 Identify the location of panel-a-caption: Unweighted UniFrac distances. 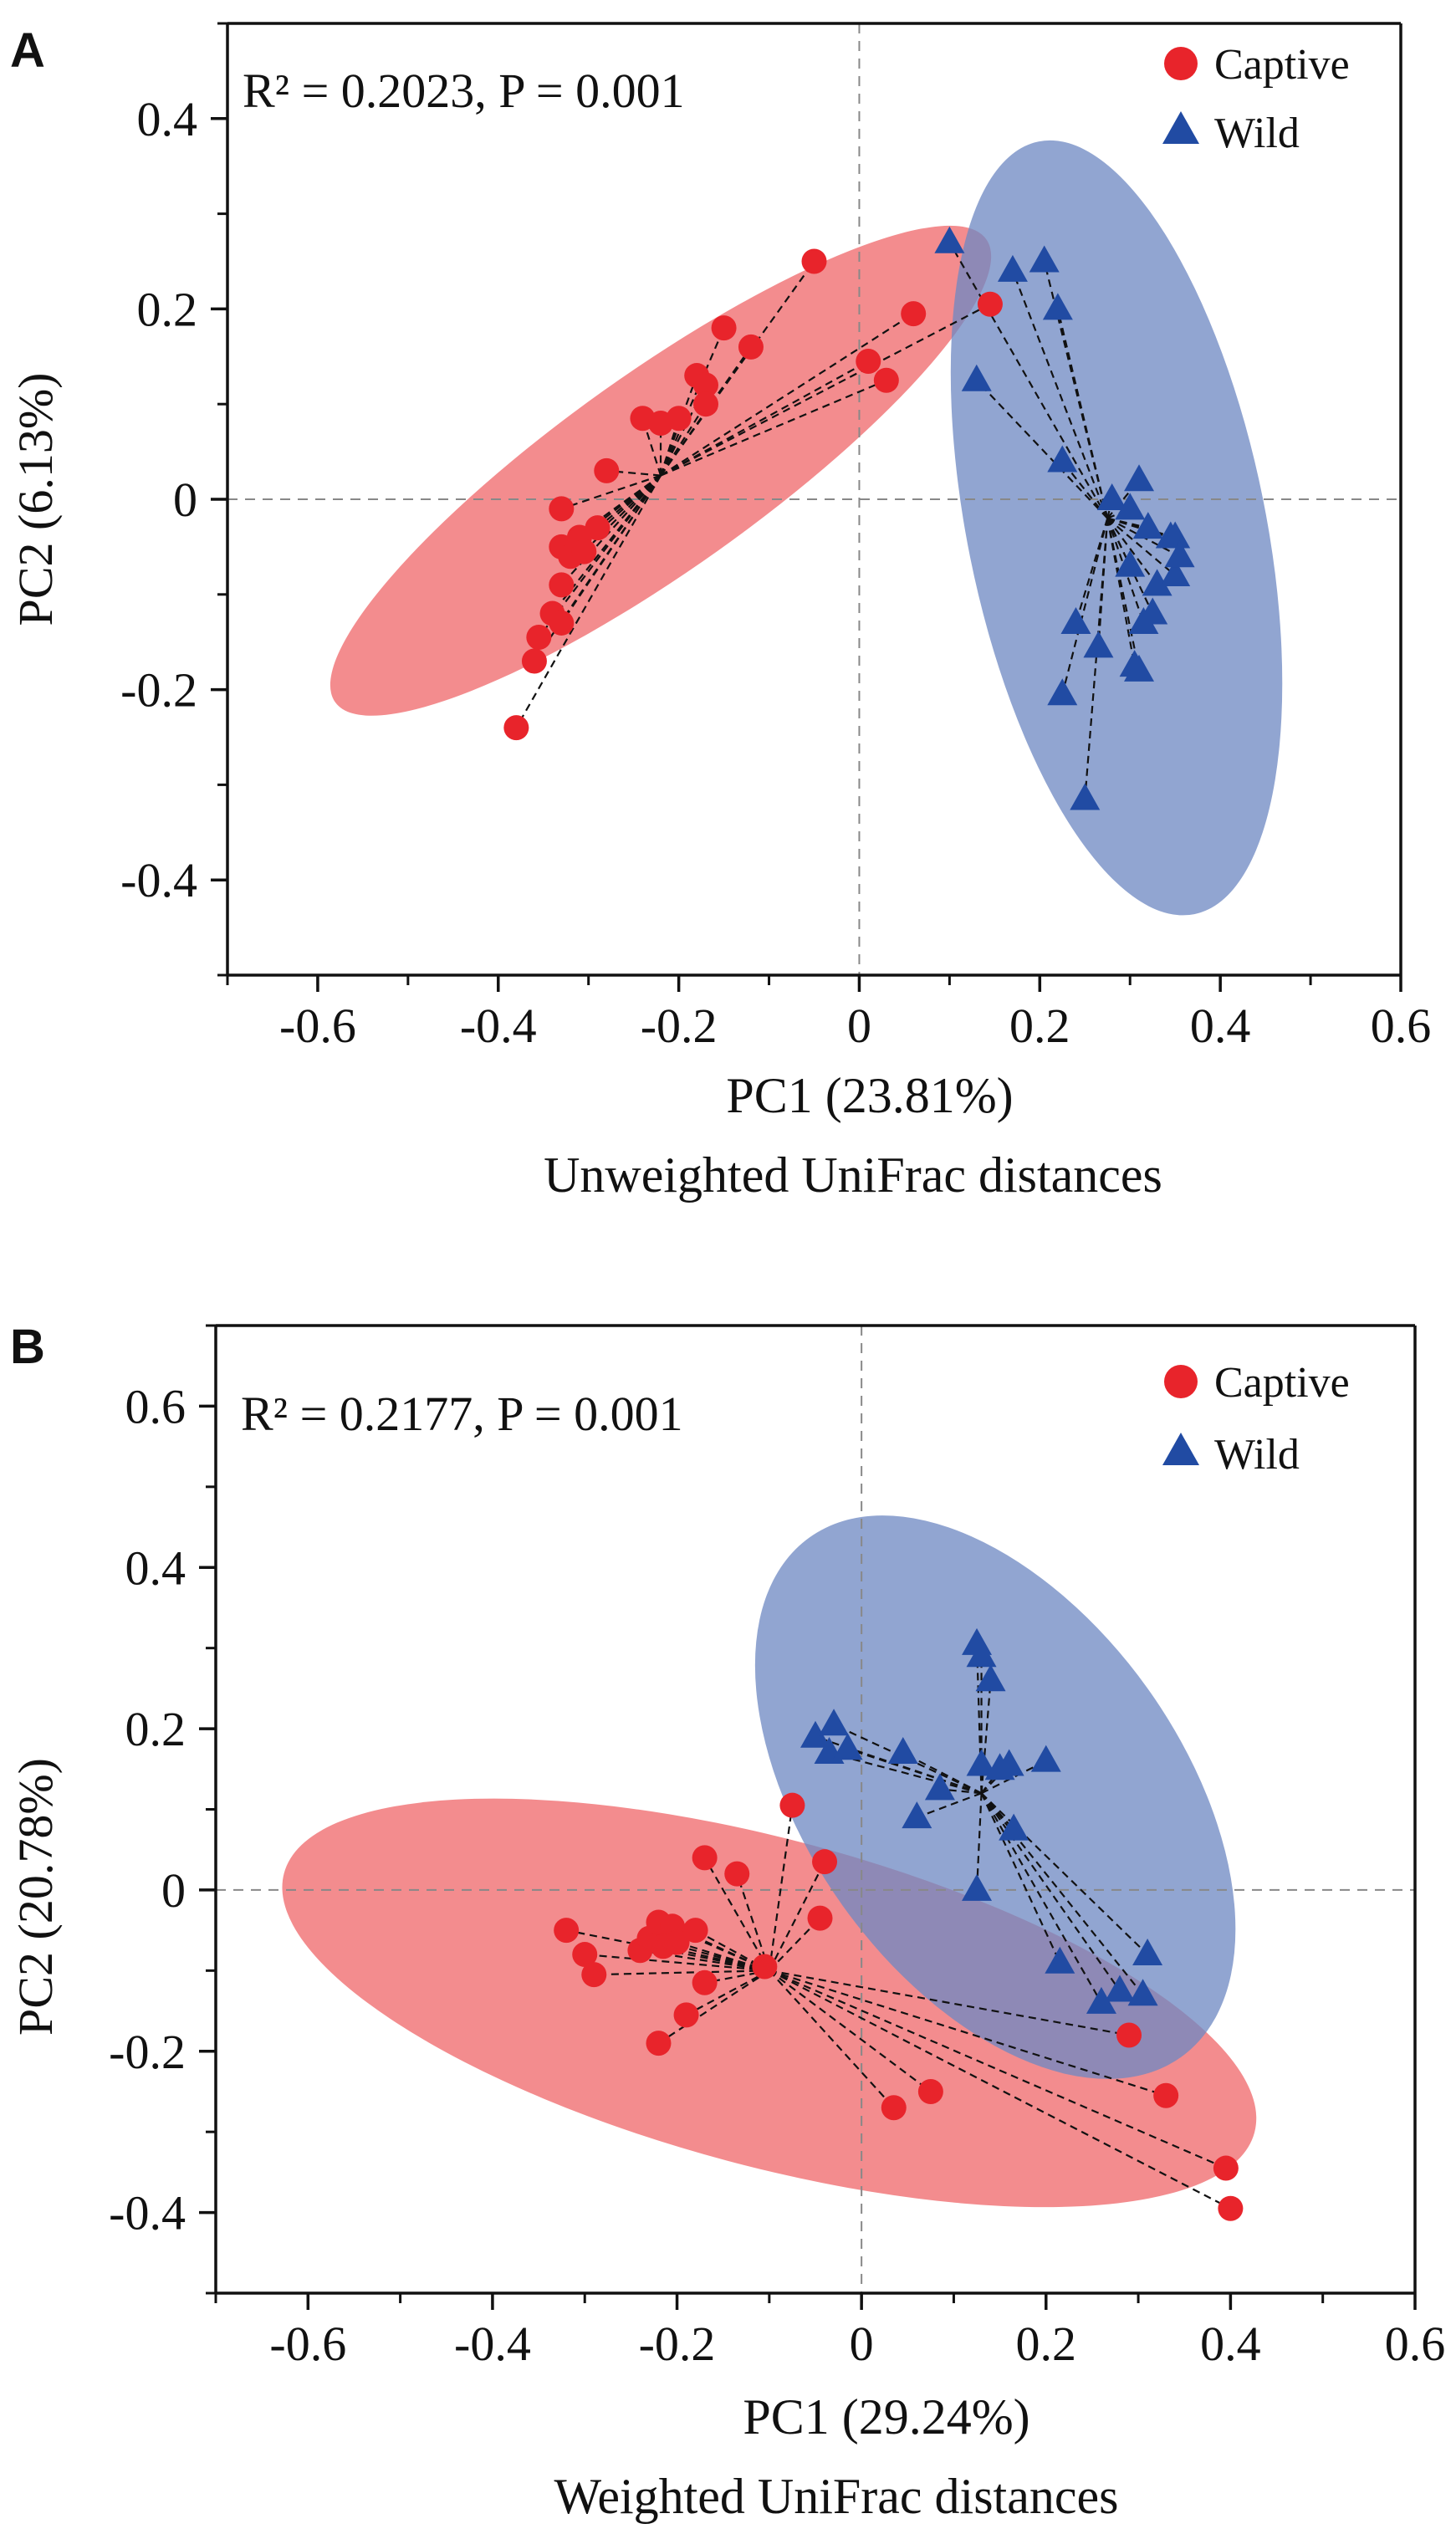
(853, 1175).